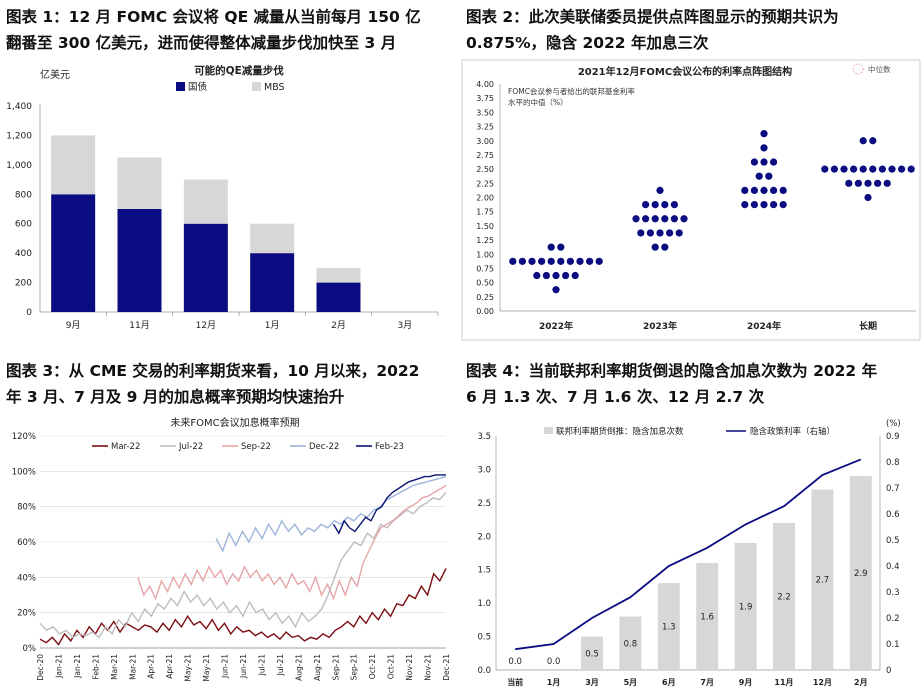  Describe the element at coordinates (587, 43) in the screenshot. I see `figure2-caption-line2: 0.875%，隐含 2022 年加息三次` at that location.